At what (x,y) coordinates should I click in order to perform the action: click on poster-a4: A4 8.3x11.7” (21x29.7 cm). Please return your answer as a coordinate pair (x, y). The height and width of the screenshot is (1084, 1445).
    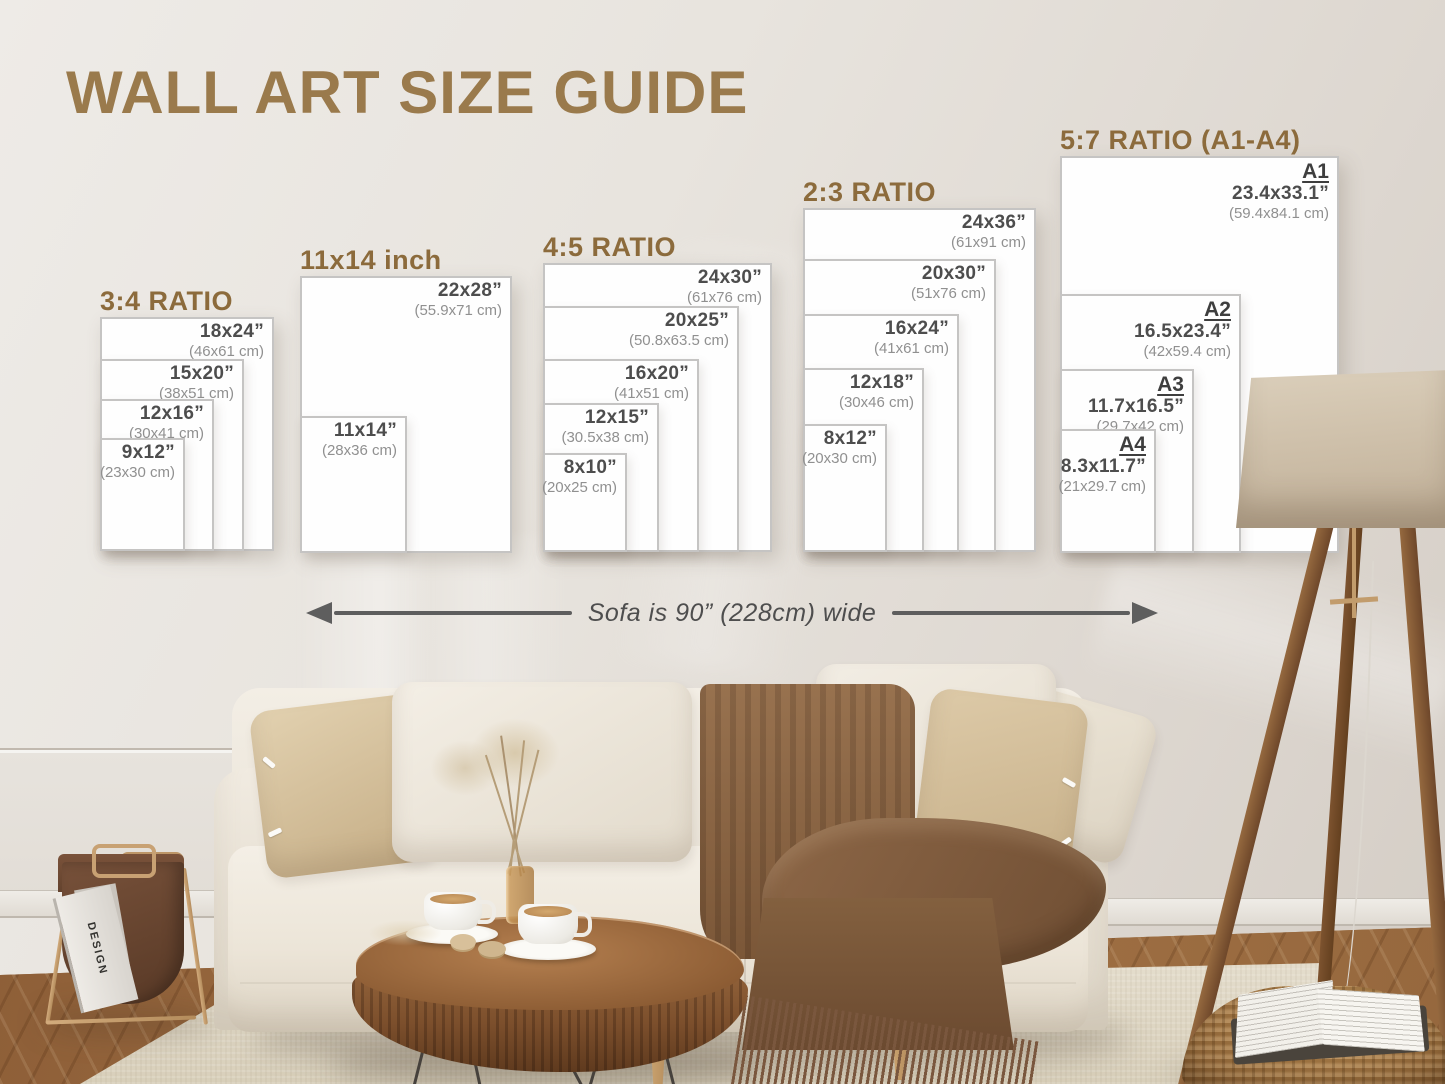
    Looking at the image, I should click on (1107, 491).